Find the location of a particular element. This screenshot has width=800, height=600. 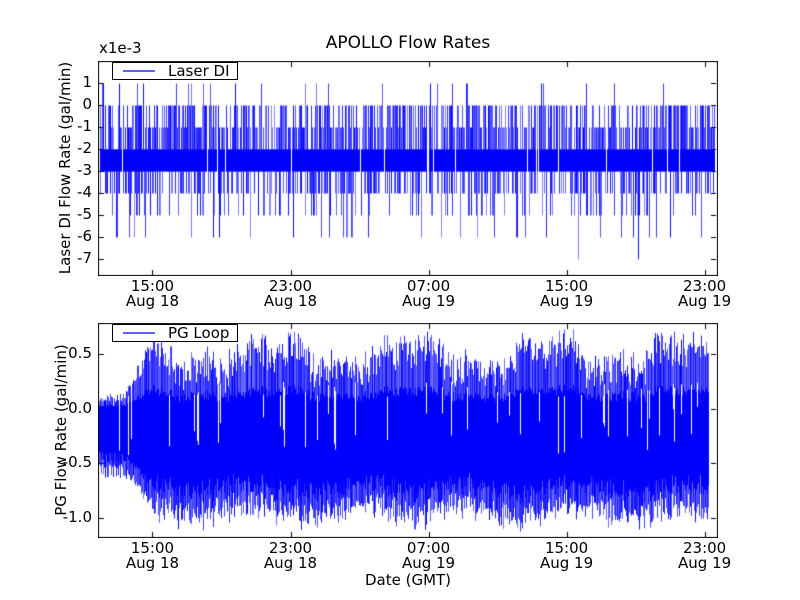

y-axis-offset-label: x1e-3 is located at coordinates (120, 48).